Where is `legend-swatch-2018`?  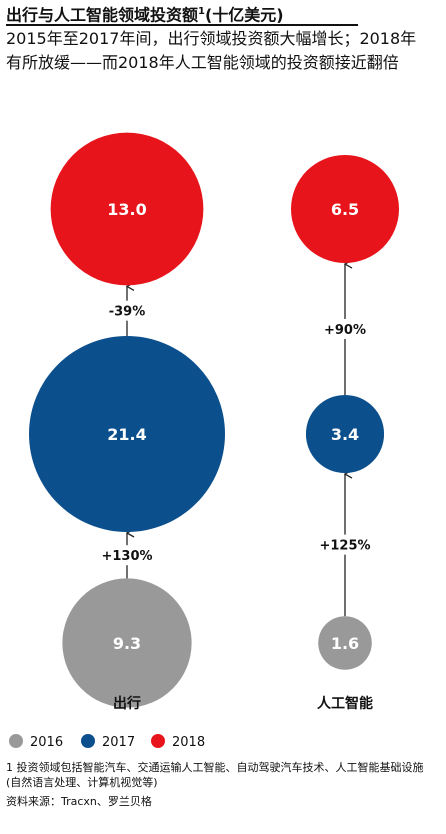 legend-swatch-2018 is located at coordinates (158, 741).